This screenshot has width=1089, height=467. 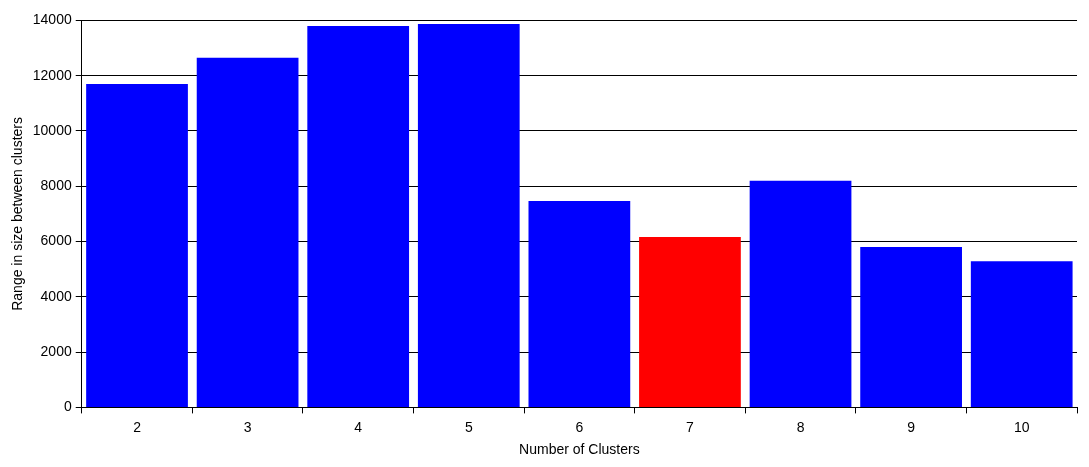 I want to click on y-tick-label: 8000, so click(x=56, y=185).